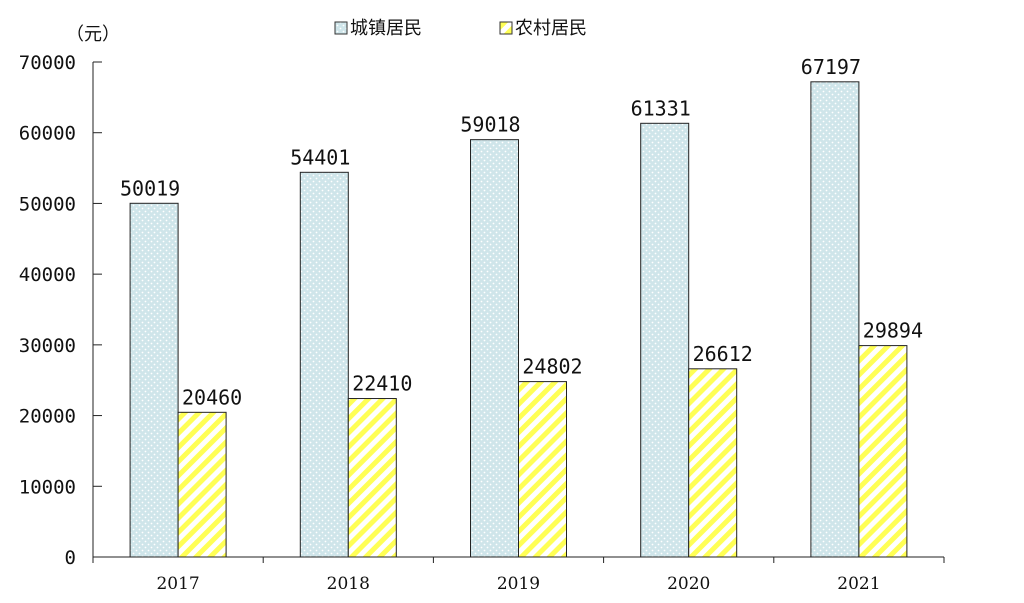 Image resolution: width=1024 pixels, height=603 pixels. What do you see at coordinates (858, 584) in the screenshot?
I see `x-tick-label: 2021` at bounding box center [858, 584].